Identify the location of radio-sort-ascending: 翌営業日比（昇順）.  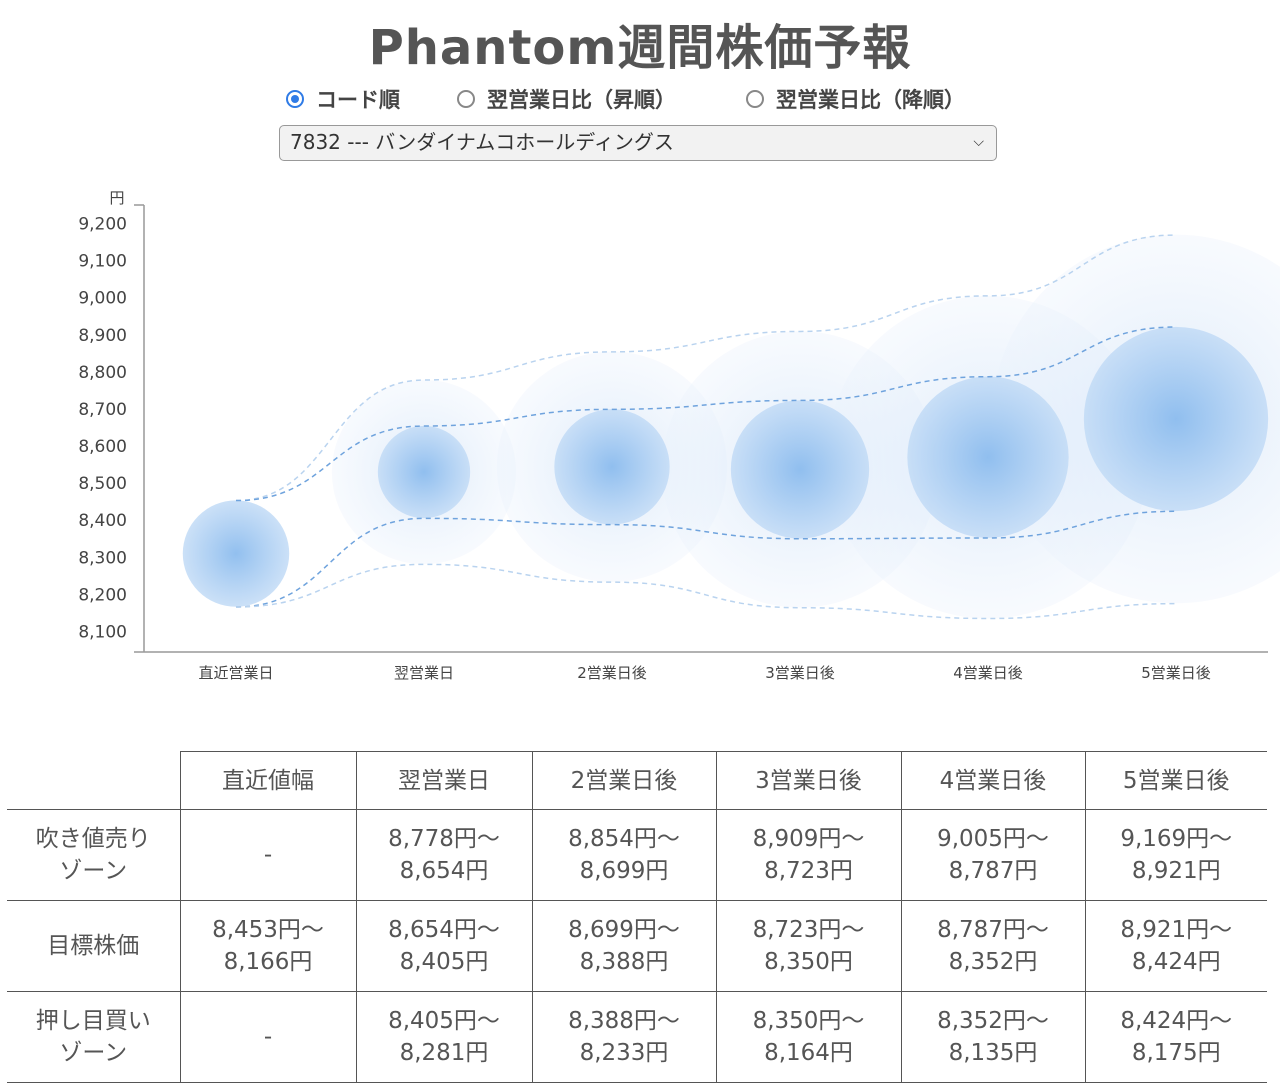
(566, 99).